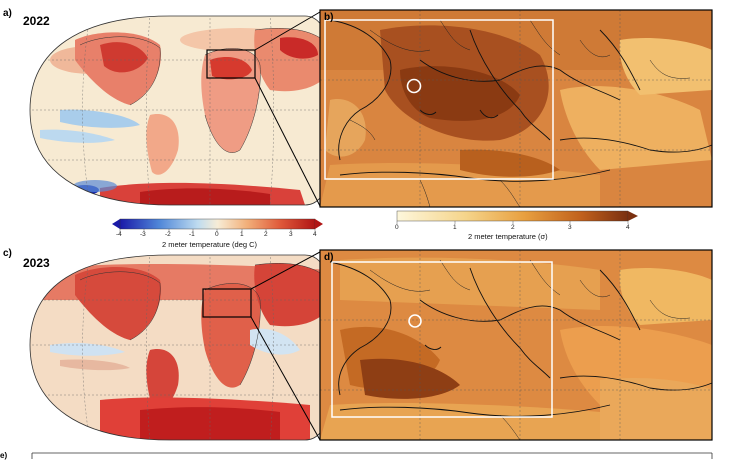  I want to click on location-marker-2022, so click(414, 86).